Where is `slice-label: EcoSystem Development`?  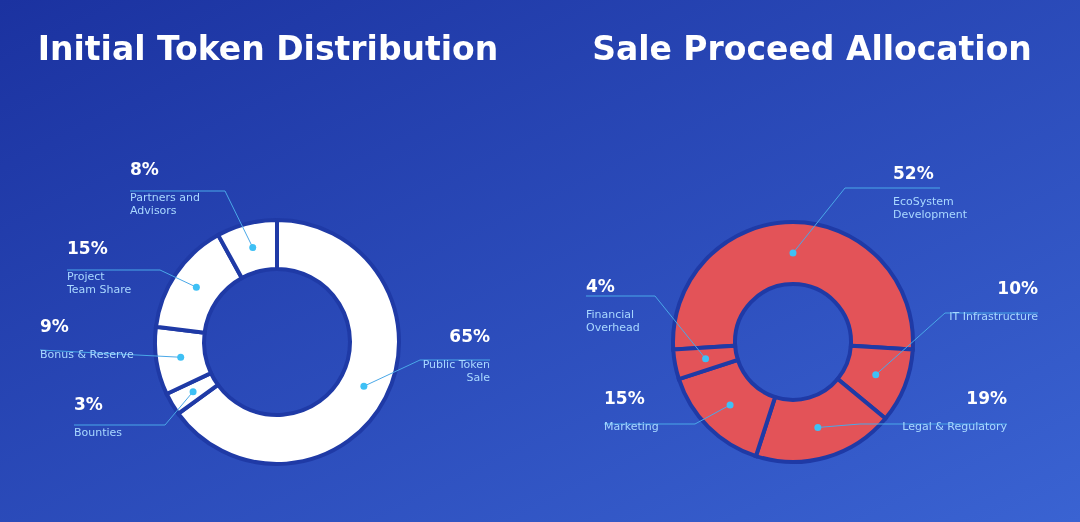 slice-label: EcoSystem Development is located at coordinates (930, 208).